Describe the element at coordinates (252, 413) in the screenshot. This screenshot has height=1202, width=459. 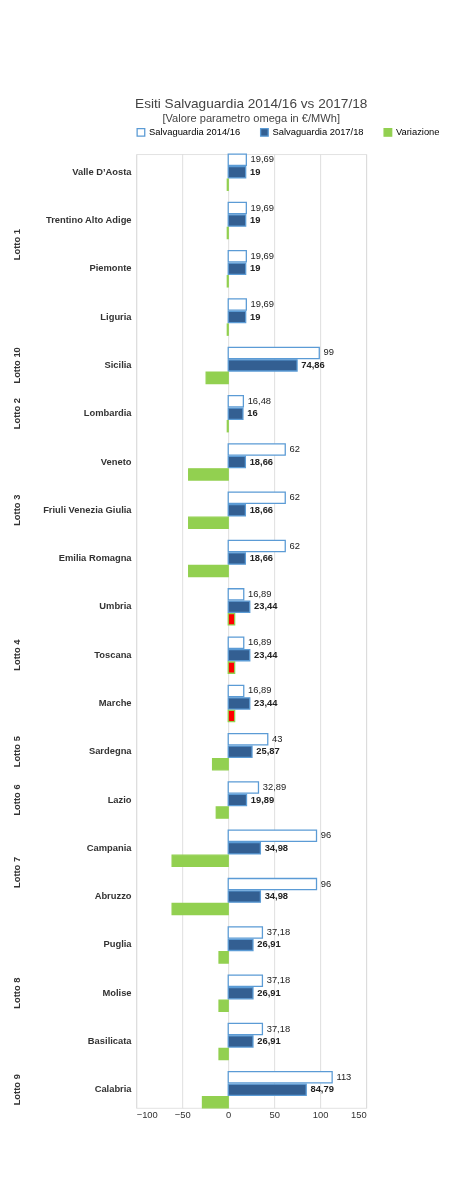
I see `data-label: 16` at that location.